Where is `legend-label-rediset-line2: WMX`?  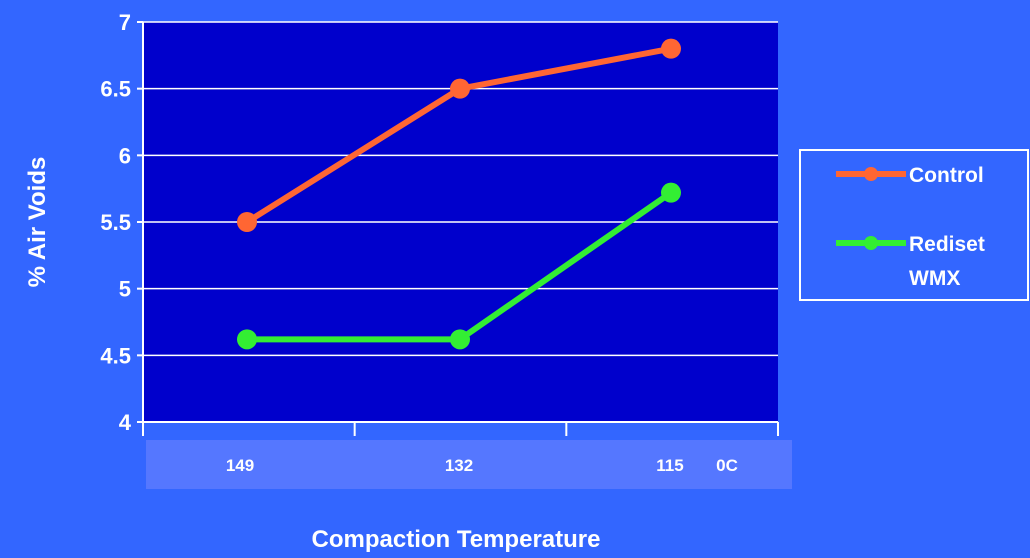
legend-label-rediset-line2: WMX is located at coordinates (934, 278).